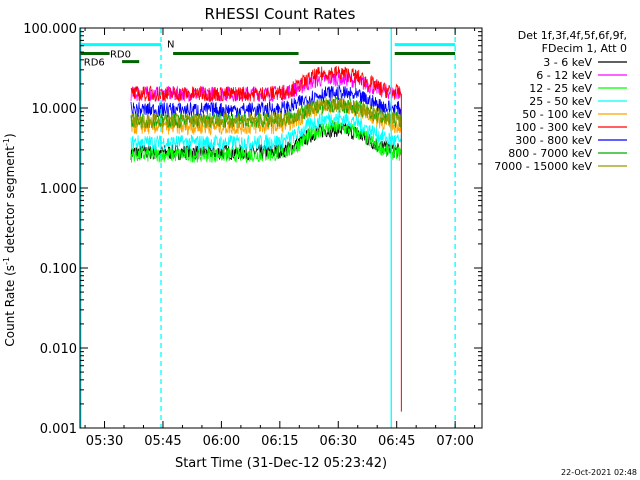 This screenshot has width=640, height=480. I want to click on legend-label: 300 - 800 keV, so click(553, 140).